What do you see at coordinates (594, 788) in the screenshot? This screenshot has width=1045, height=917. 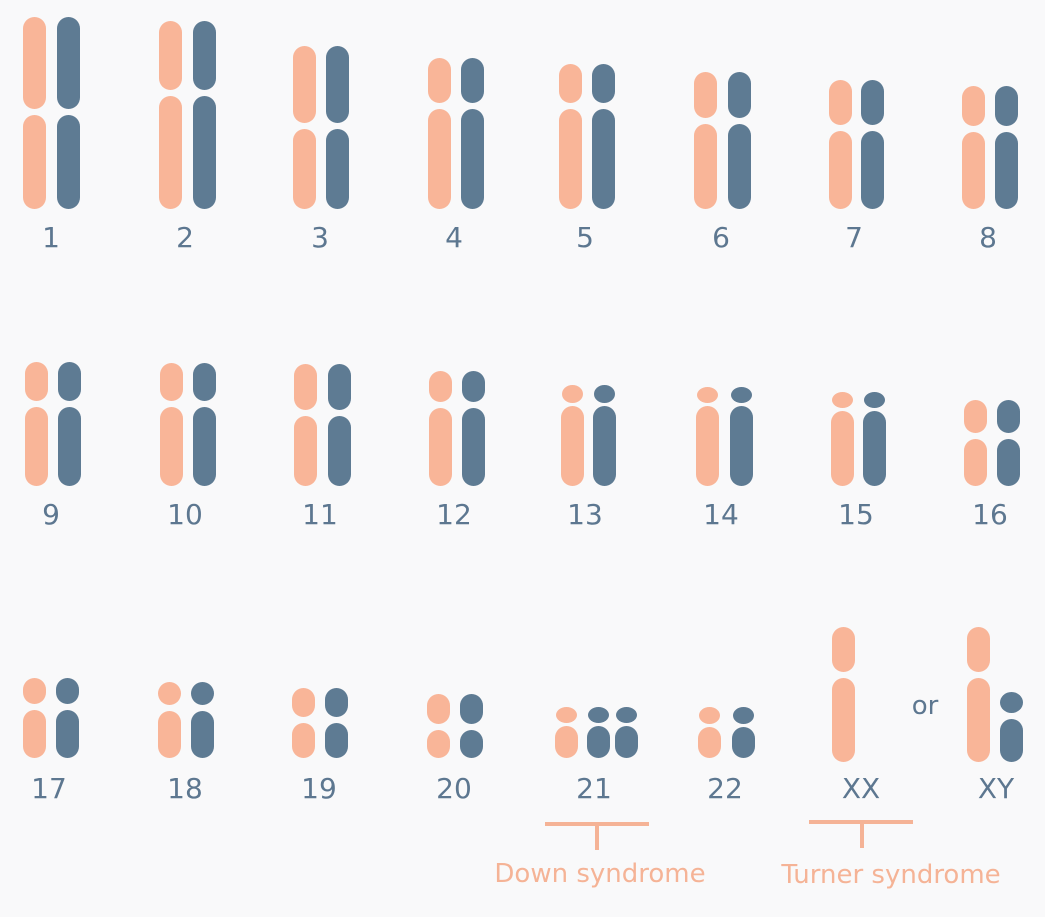 I see `chromosome-label-21: 21` at bounding box center [594, 788].